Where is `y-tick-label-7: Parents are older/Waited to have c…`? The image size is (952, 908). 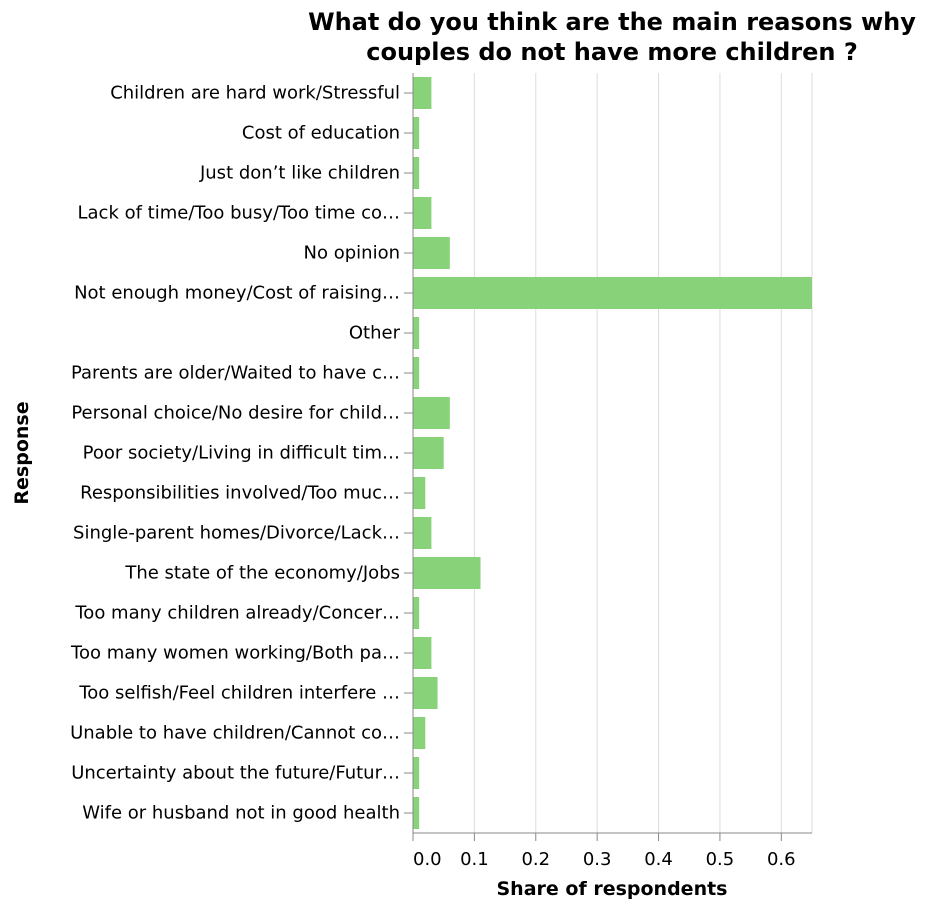
y-tick-label-7: Parents are older/Waited to have c… is located at coordinates (235, 373).